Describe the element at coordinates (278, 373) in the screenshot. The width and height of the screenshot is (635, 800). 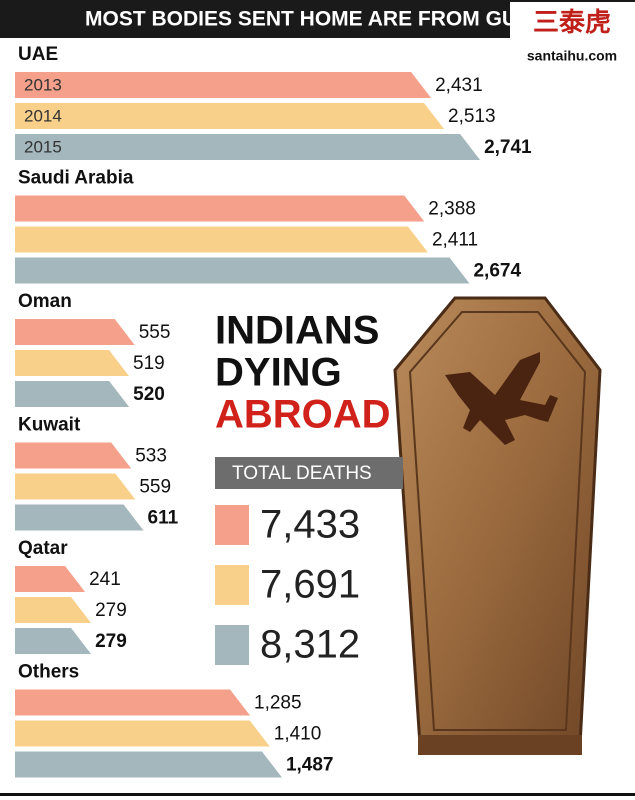
I see `headline: DYING` at that location.